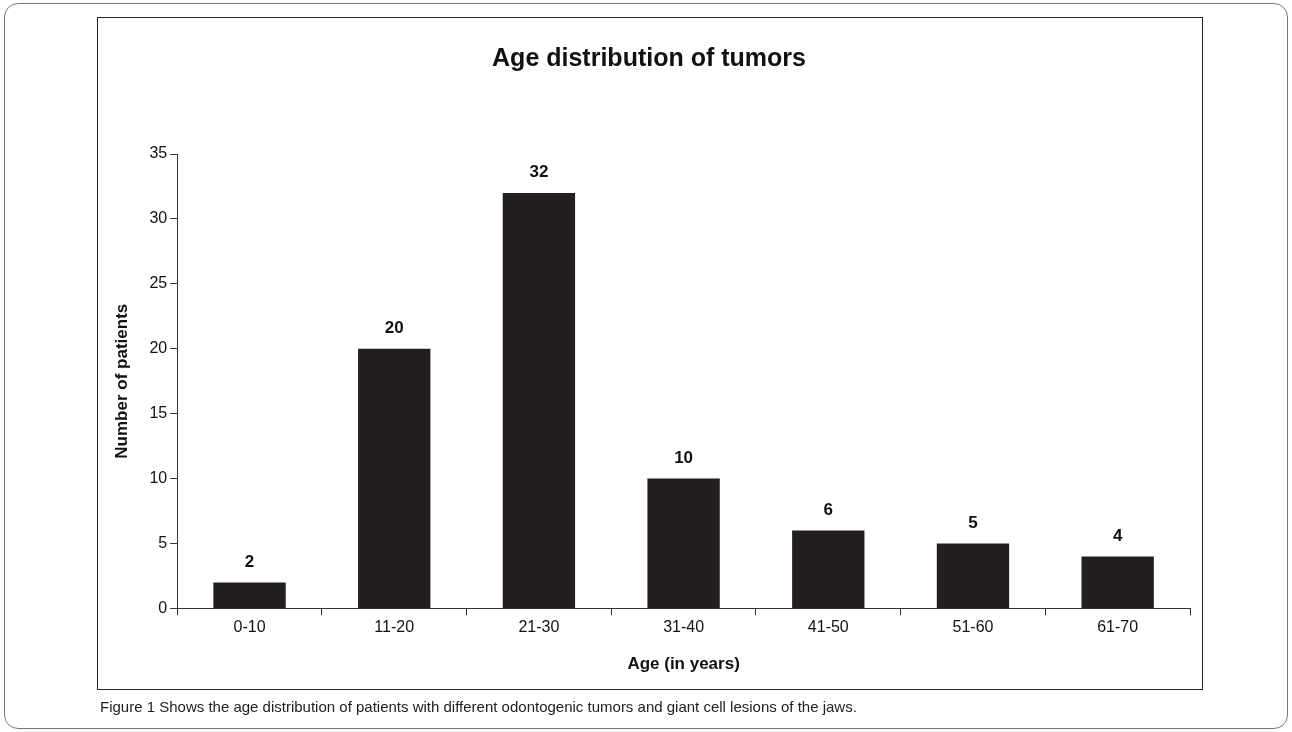 The height and width of the screenshot is (732, 1292). Describe the element at coordinates (158, 283) in the screenshot. I see `y-tick-label: 25` at that location.